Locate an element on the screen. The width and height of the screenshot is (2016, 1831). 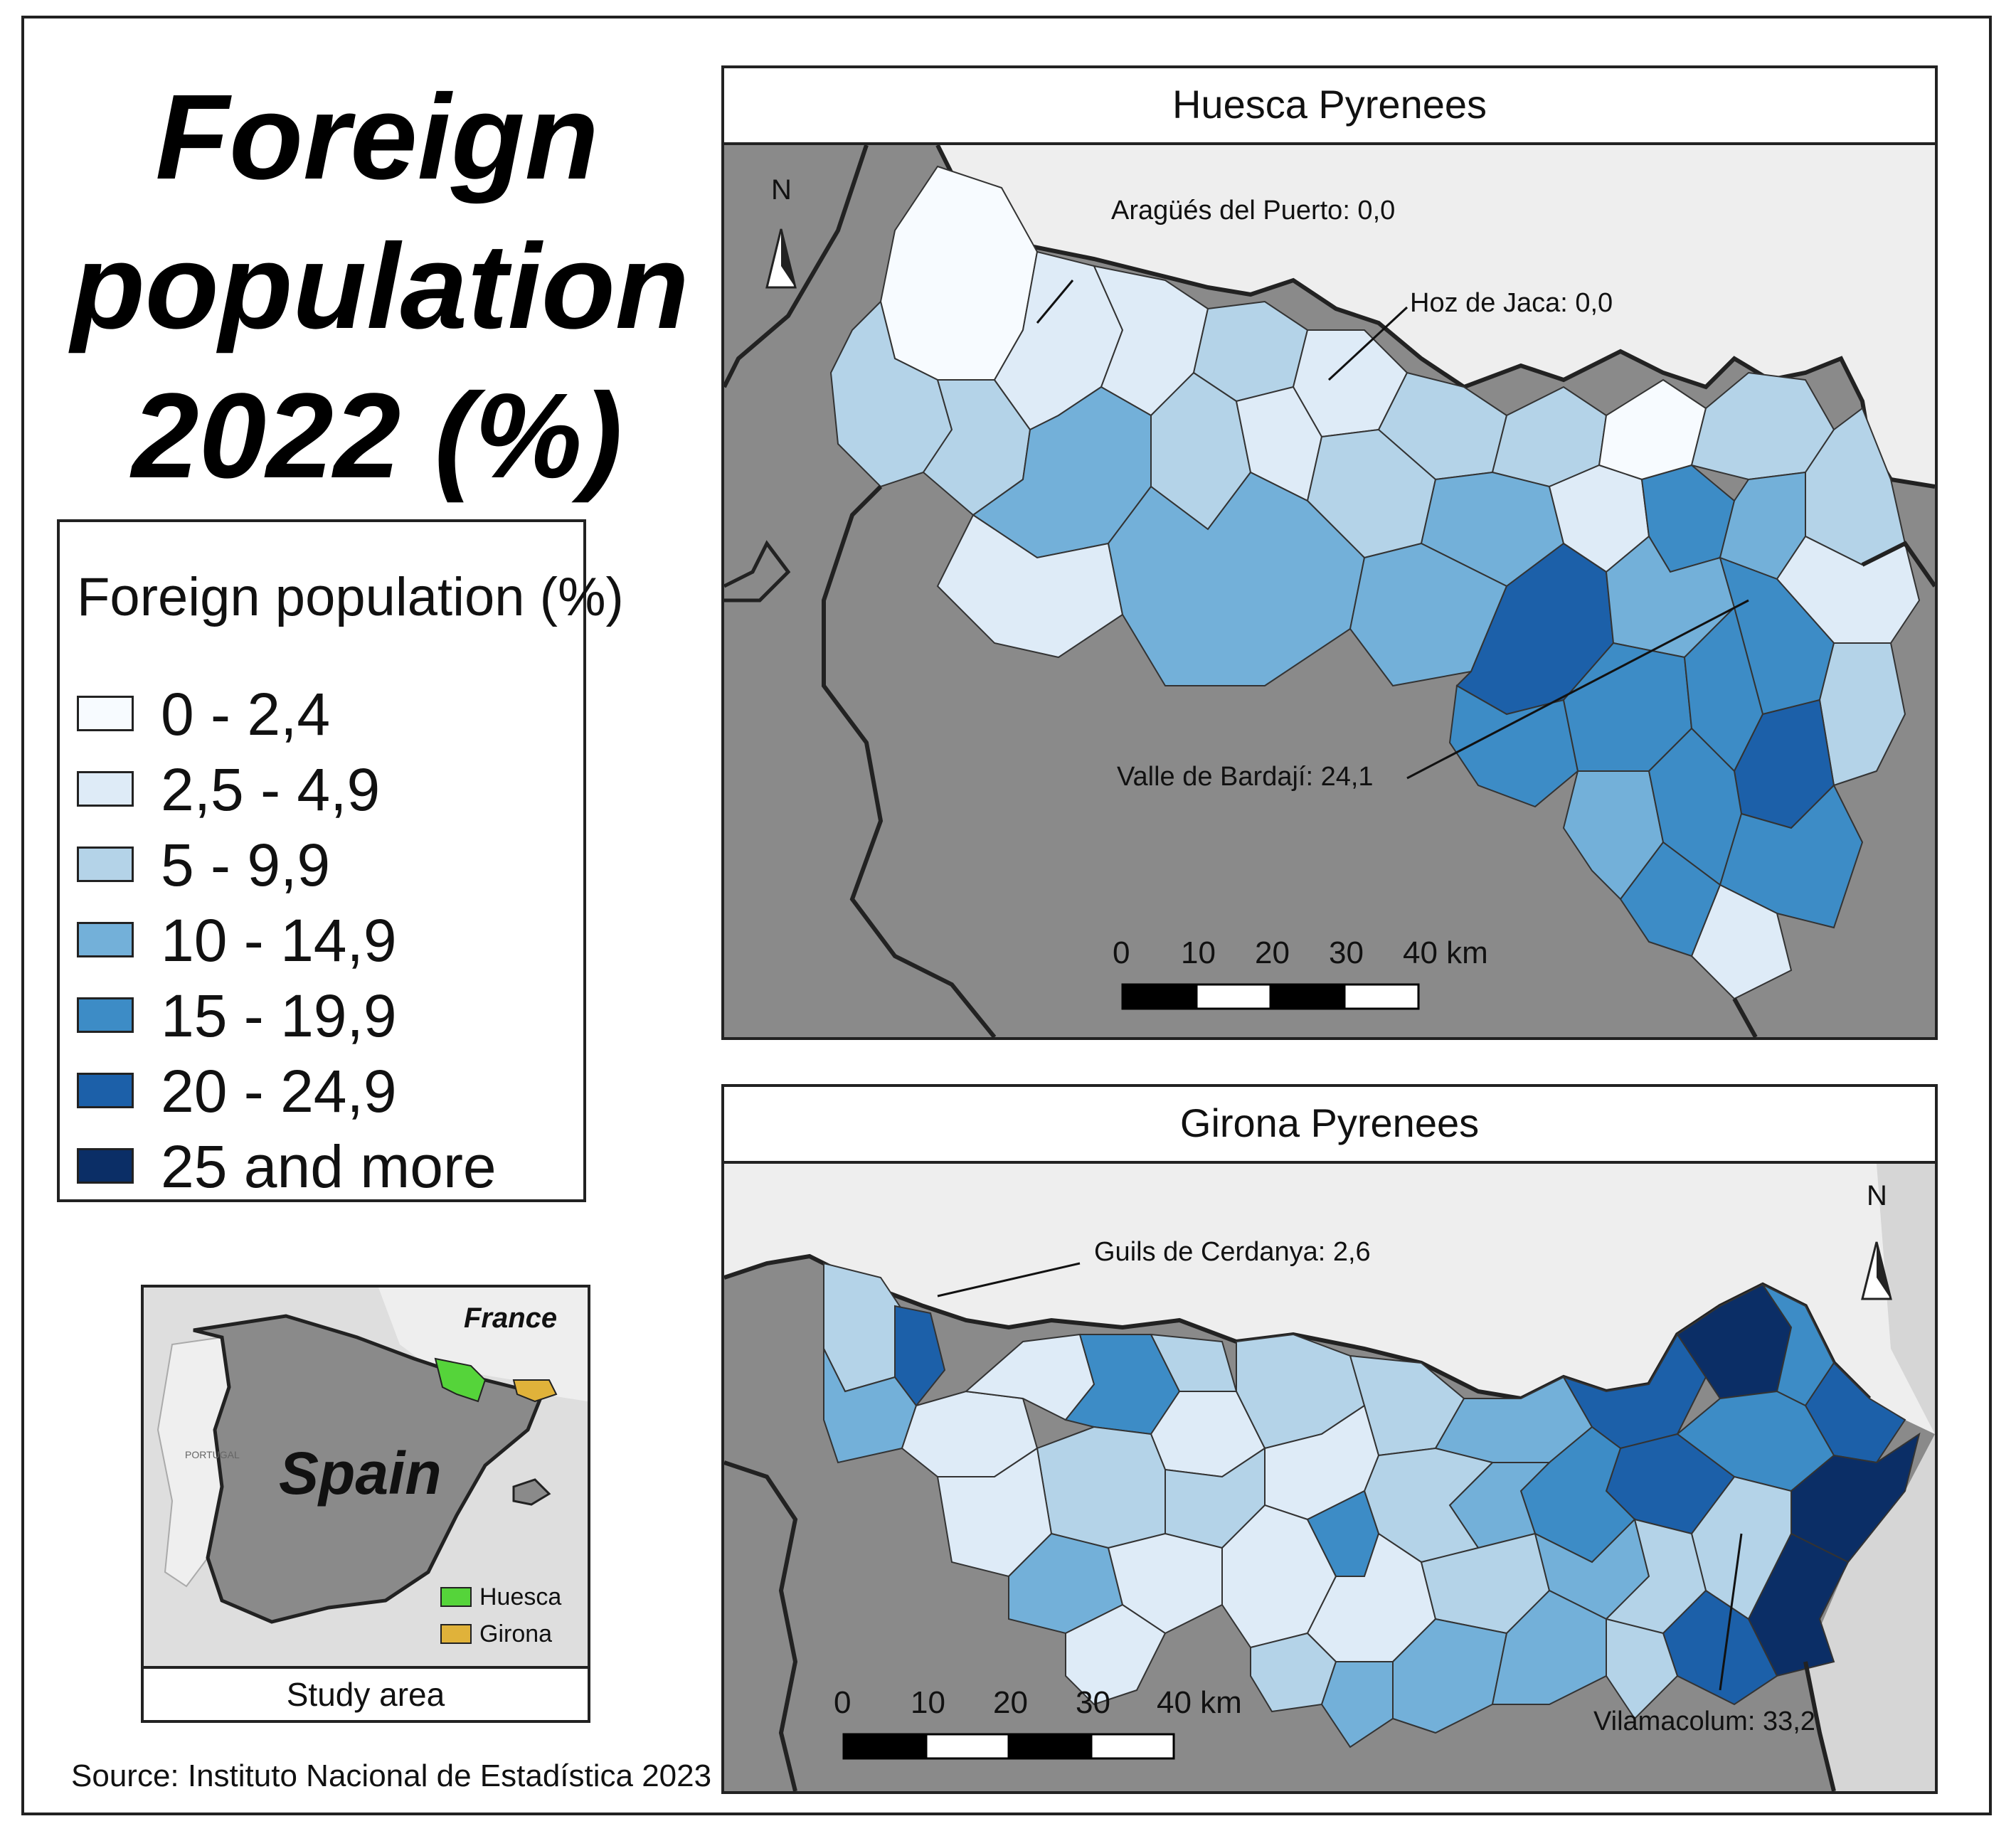
study-area-inset: France Spain PORTUGAL Huesca Girona is located at coordinates (365, 1477).